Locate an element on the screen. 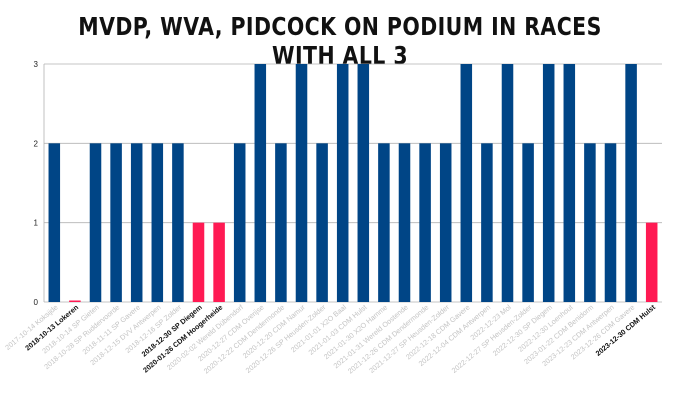 The height and width of the screenshot is (403, 680). y-tick-label: 3 is located at coordinates (36, 64).